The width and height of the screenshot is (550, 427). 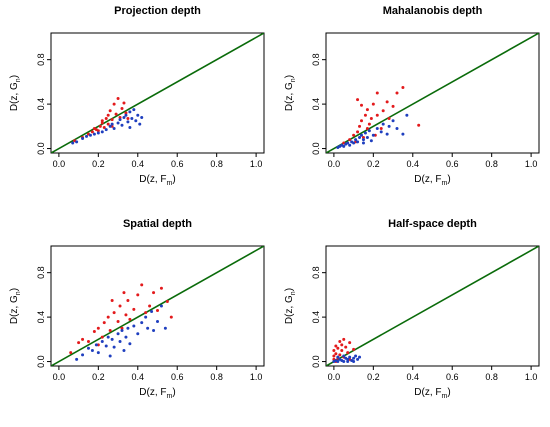 I want to click on y-tick-label: 0.0, so click(x=41, y=148).